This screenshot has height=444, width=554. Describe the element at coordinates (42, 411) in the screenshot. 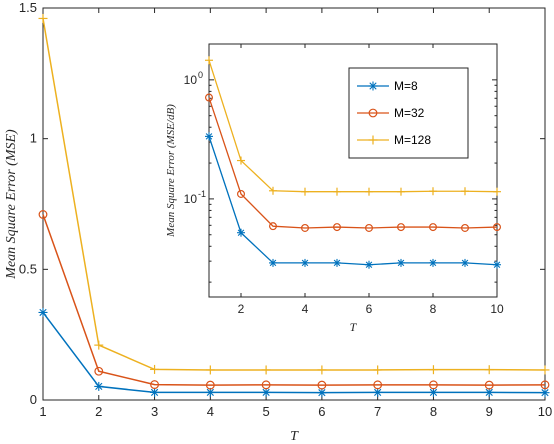

I see `main-x-tick-label: 1` at that location.